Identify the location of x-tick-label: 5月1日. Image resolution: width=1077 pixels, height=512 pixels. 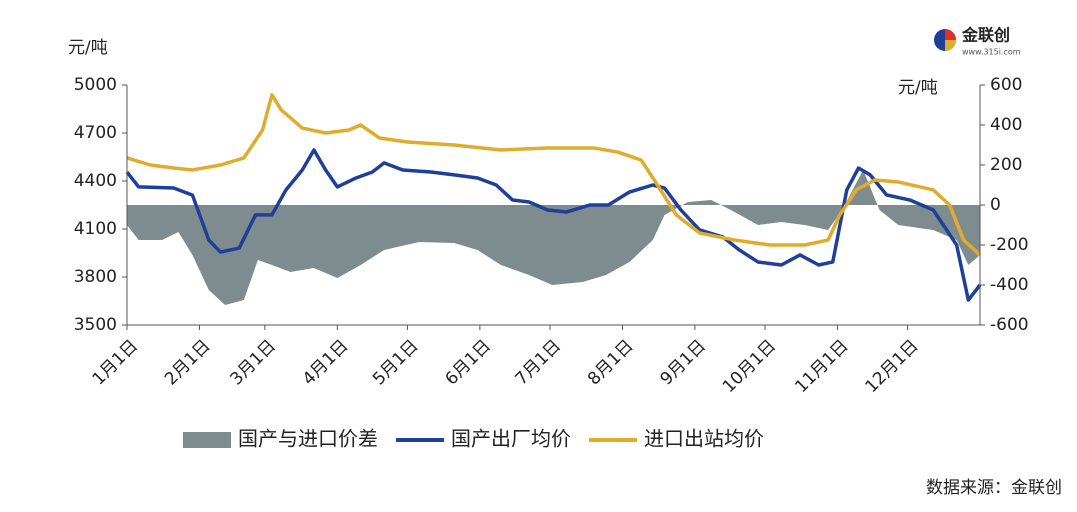
(395, 362).